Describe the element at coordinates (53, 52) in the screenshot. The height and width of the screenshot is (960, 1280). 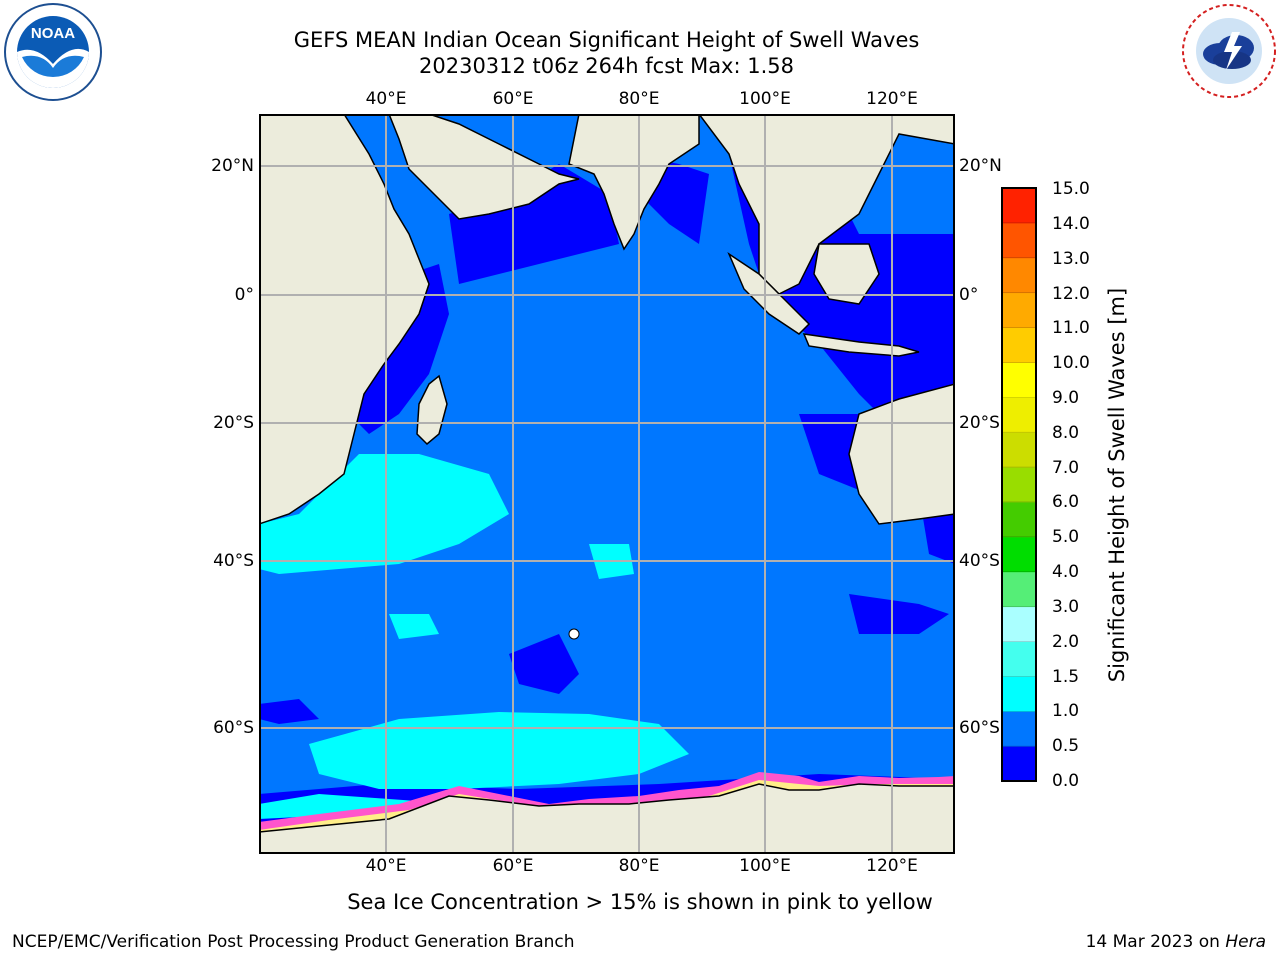
I see `noaa-logo: NOAA` at that location.